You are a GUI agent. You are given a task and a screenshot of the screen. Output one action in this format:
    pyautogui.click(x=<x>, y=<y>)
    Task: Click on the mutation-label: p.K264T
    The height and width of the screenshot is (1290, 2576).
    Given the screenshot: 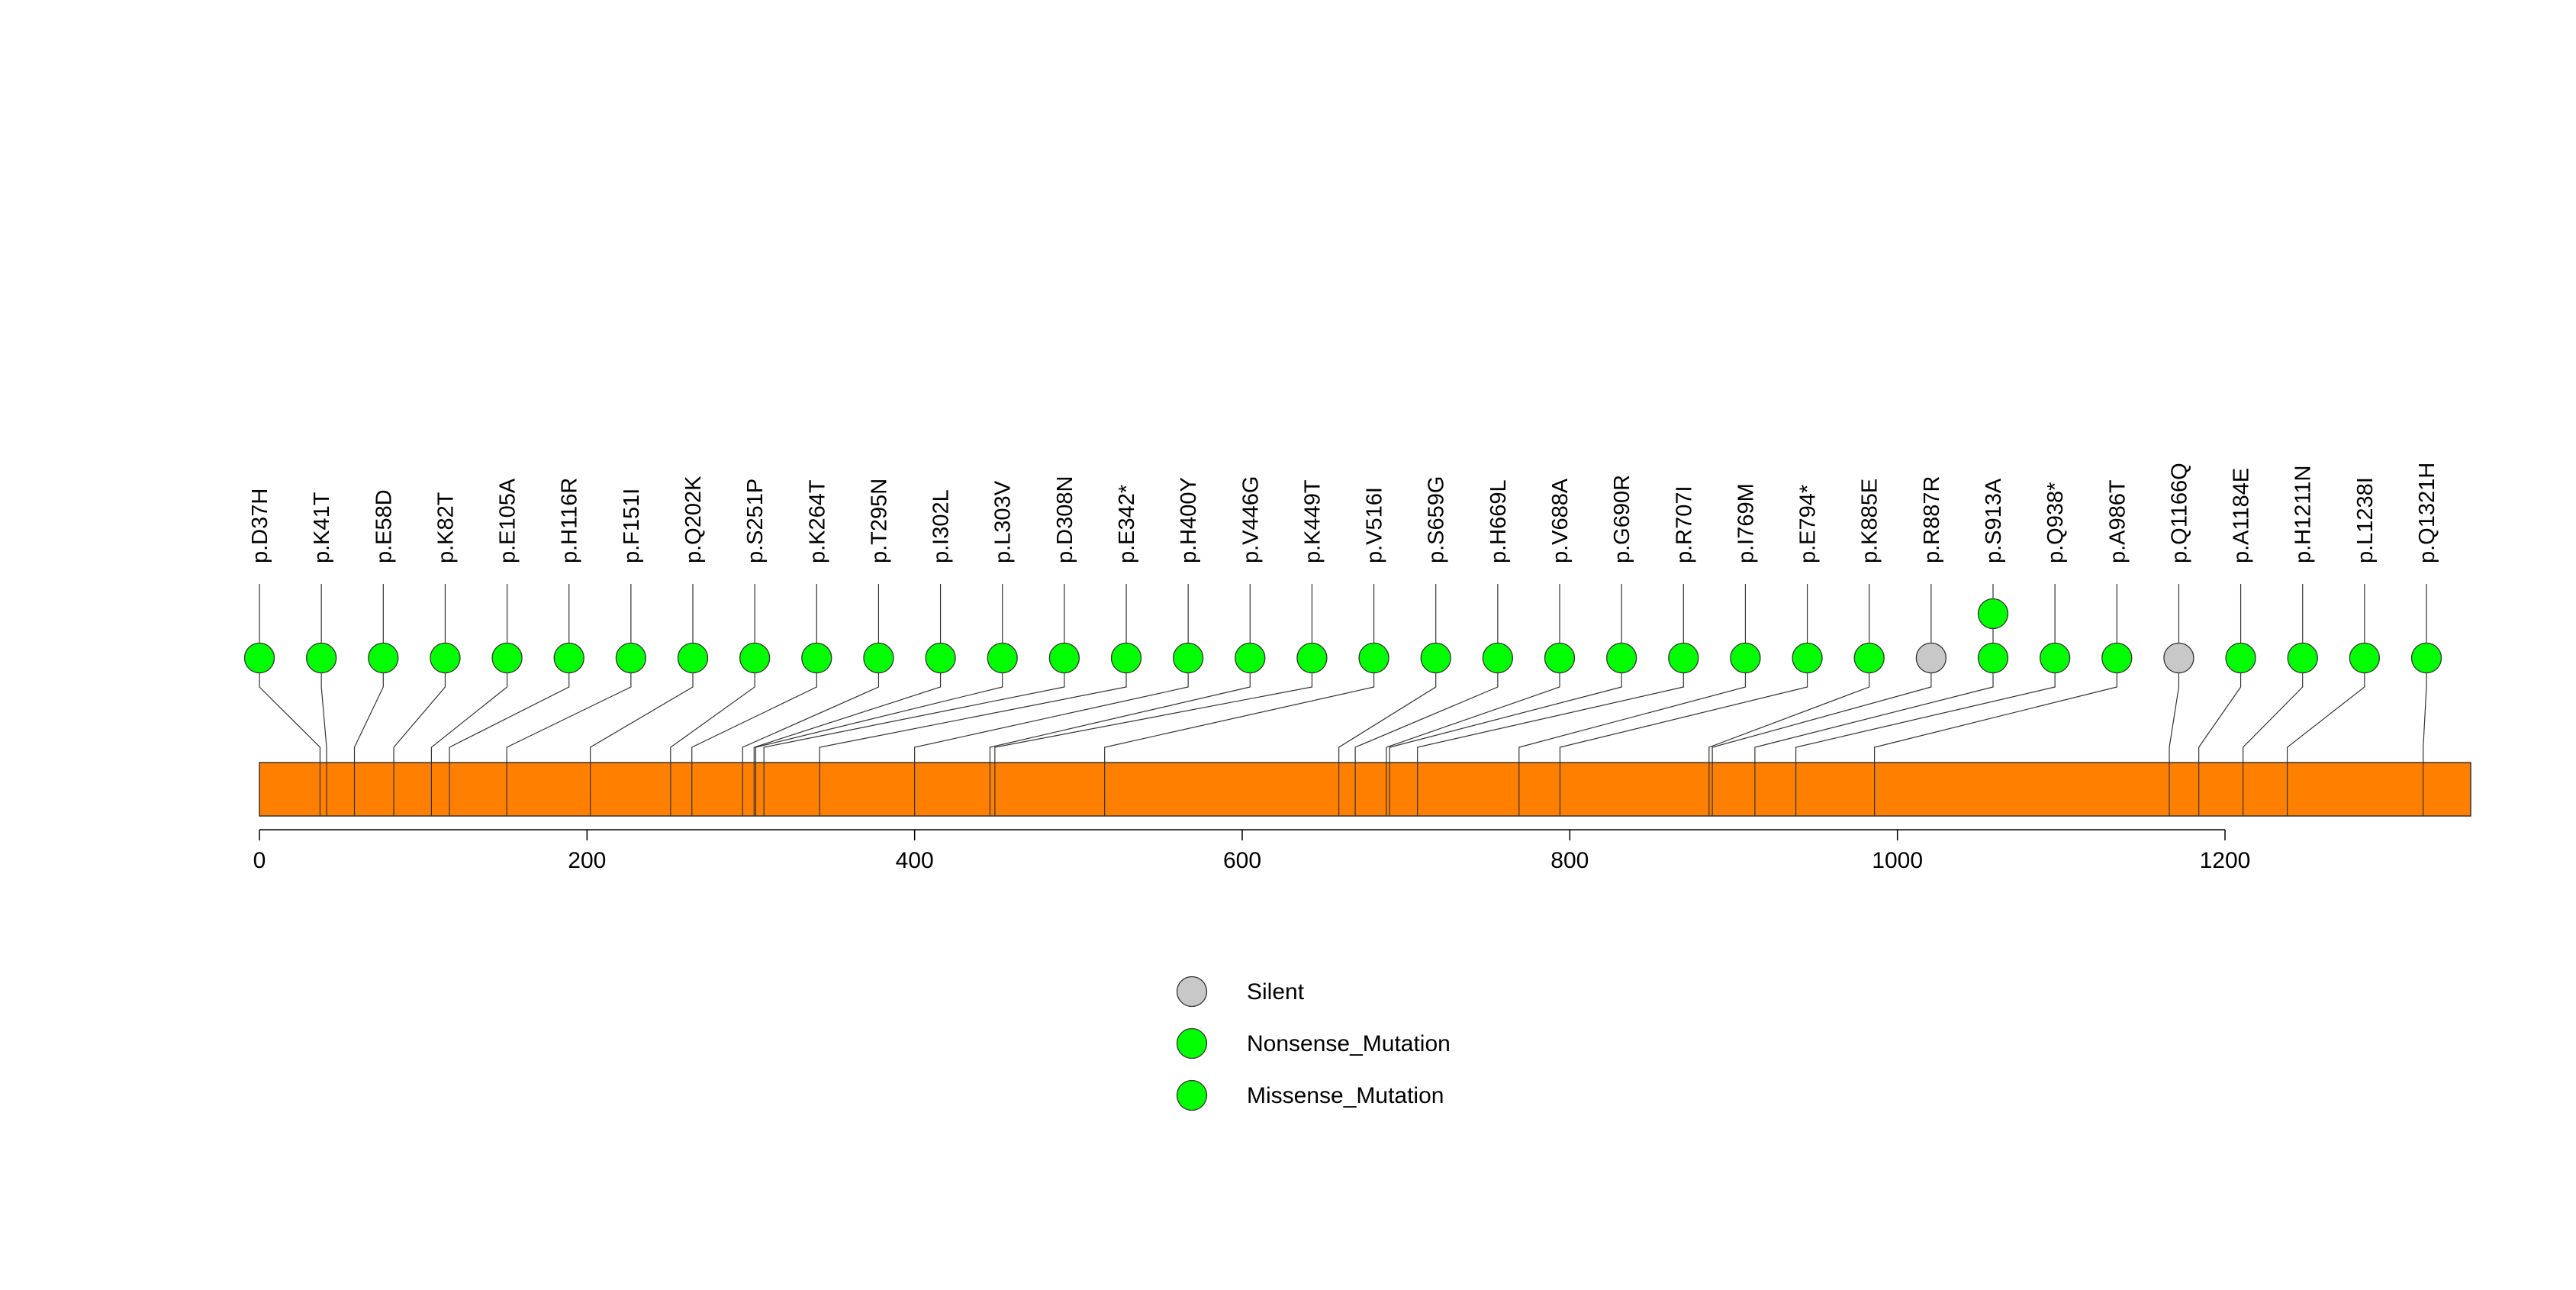 What is the action you would take?
    pyautogui.click(x=817, y=521)
    